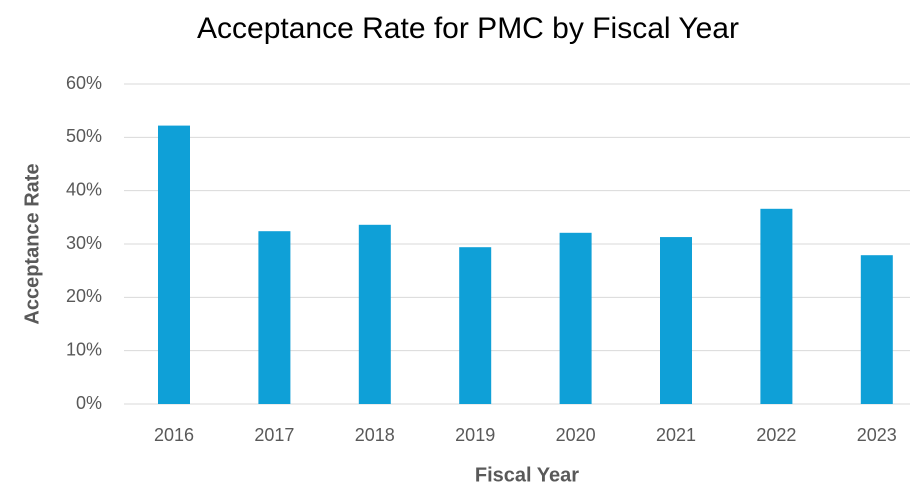  What do you see at coordinates (84, 83) in the screenshot?
I see `y-tick-label: 60%` at bounding box center [84, 83].